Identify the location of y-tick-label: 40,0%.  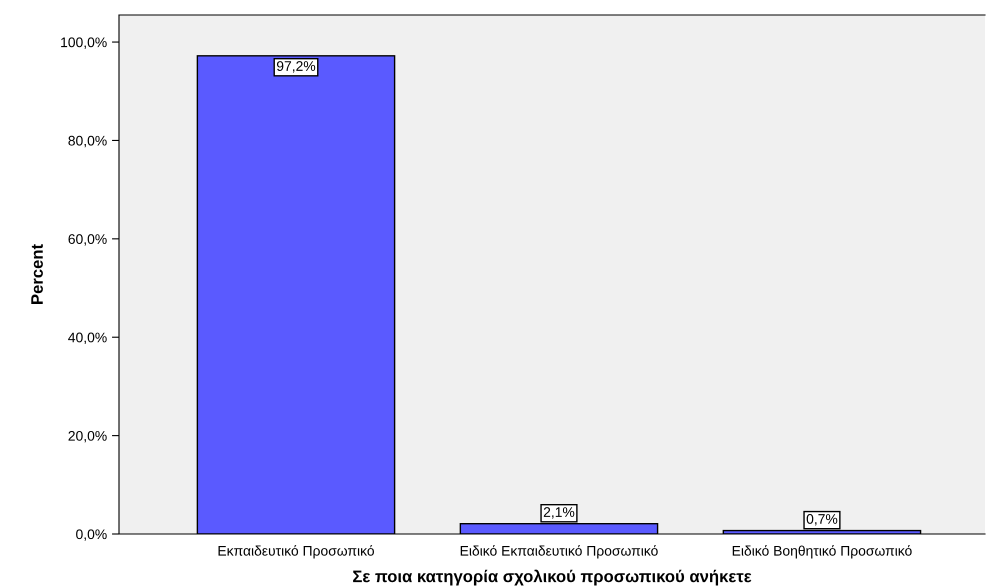
(87, 338).